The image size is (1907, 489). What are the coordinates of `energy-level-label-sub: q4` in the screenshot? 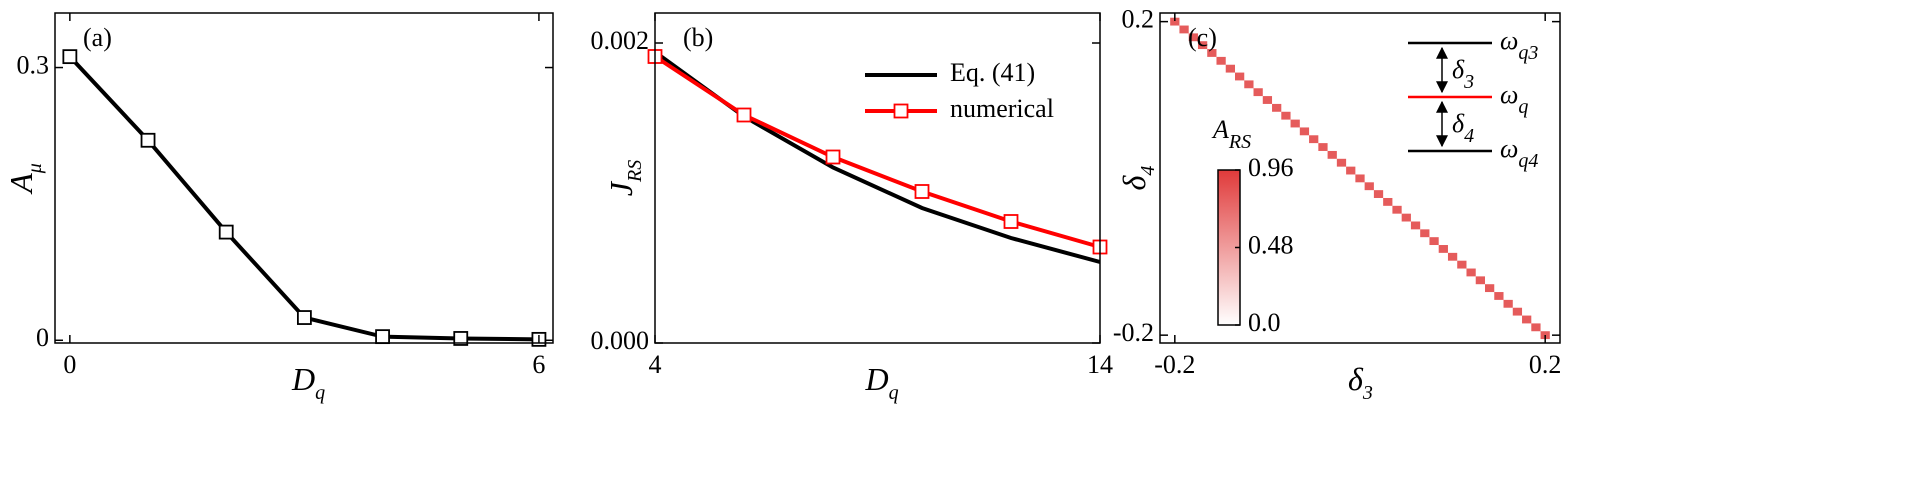 It's located at (1528, 161).